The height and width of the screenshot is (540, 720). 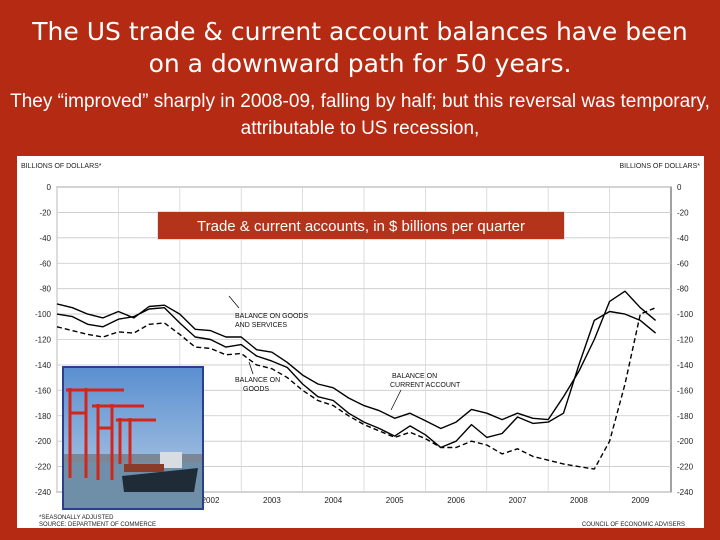 What do you see at coordinates (425, 385) in the screenshot?
I see `annotation-current-2: CURRENT ACCOUNT` at bounding box center [425, 385].